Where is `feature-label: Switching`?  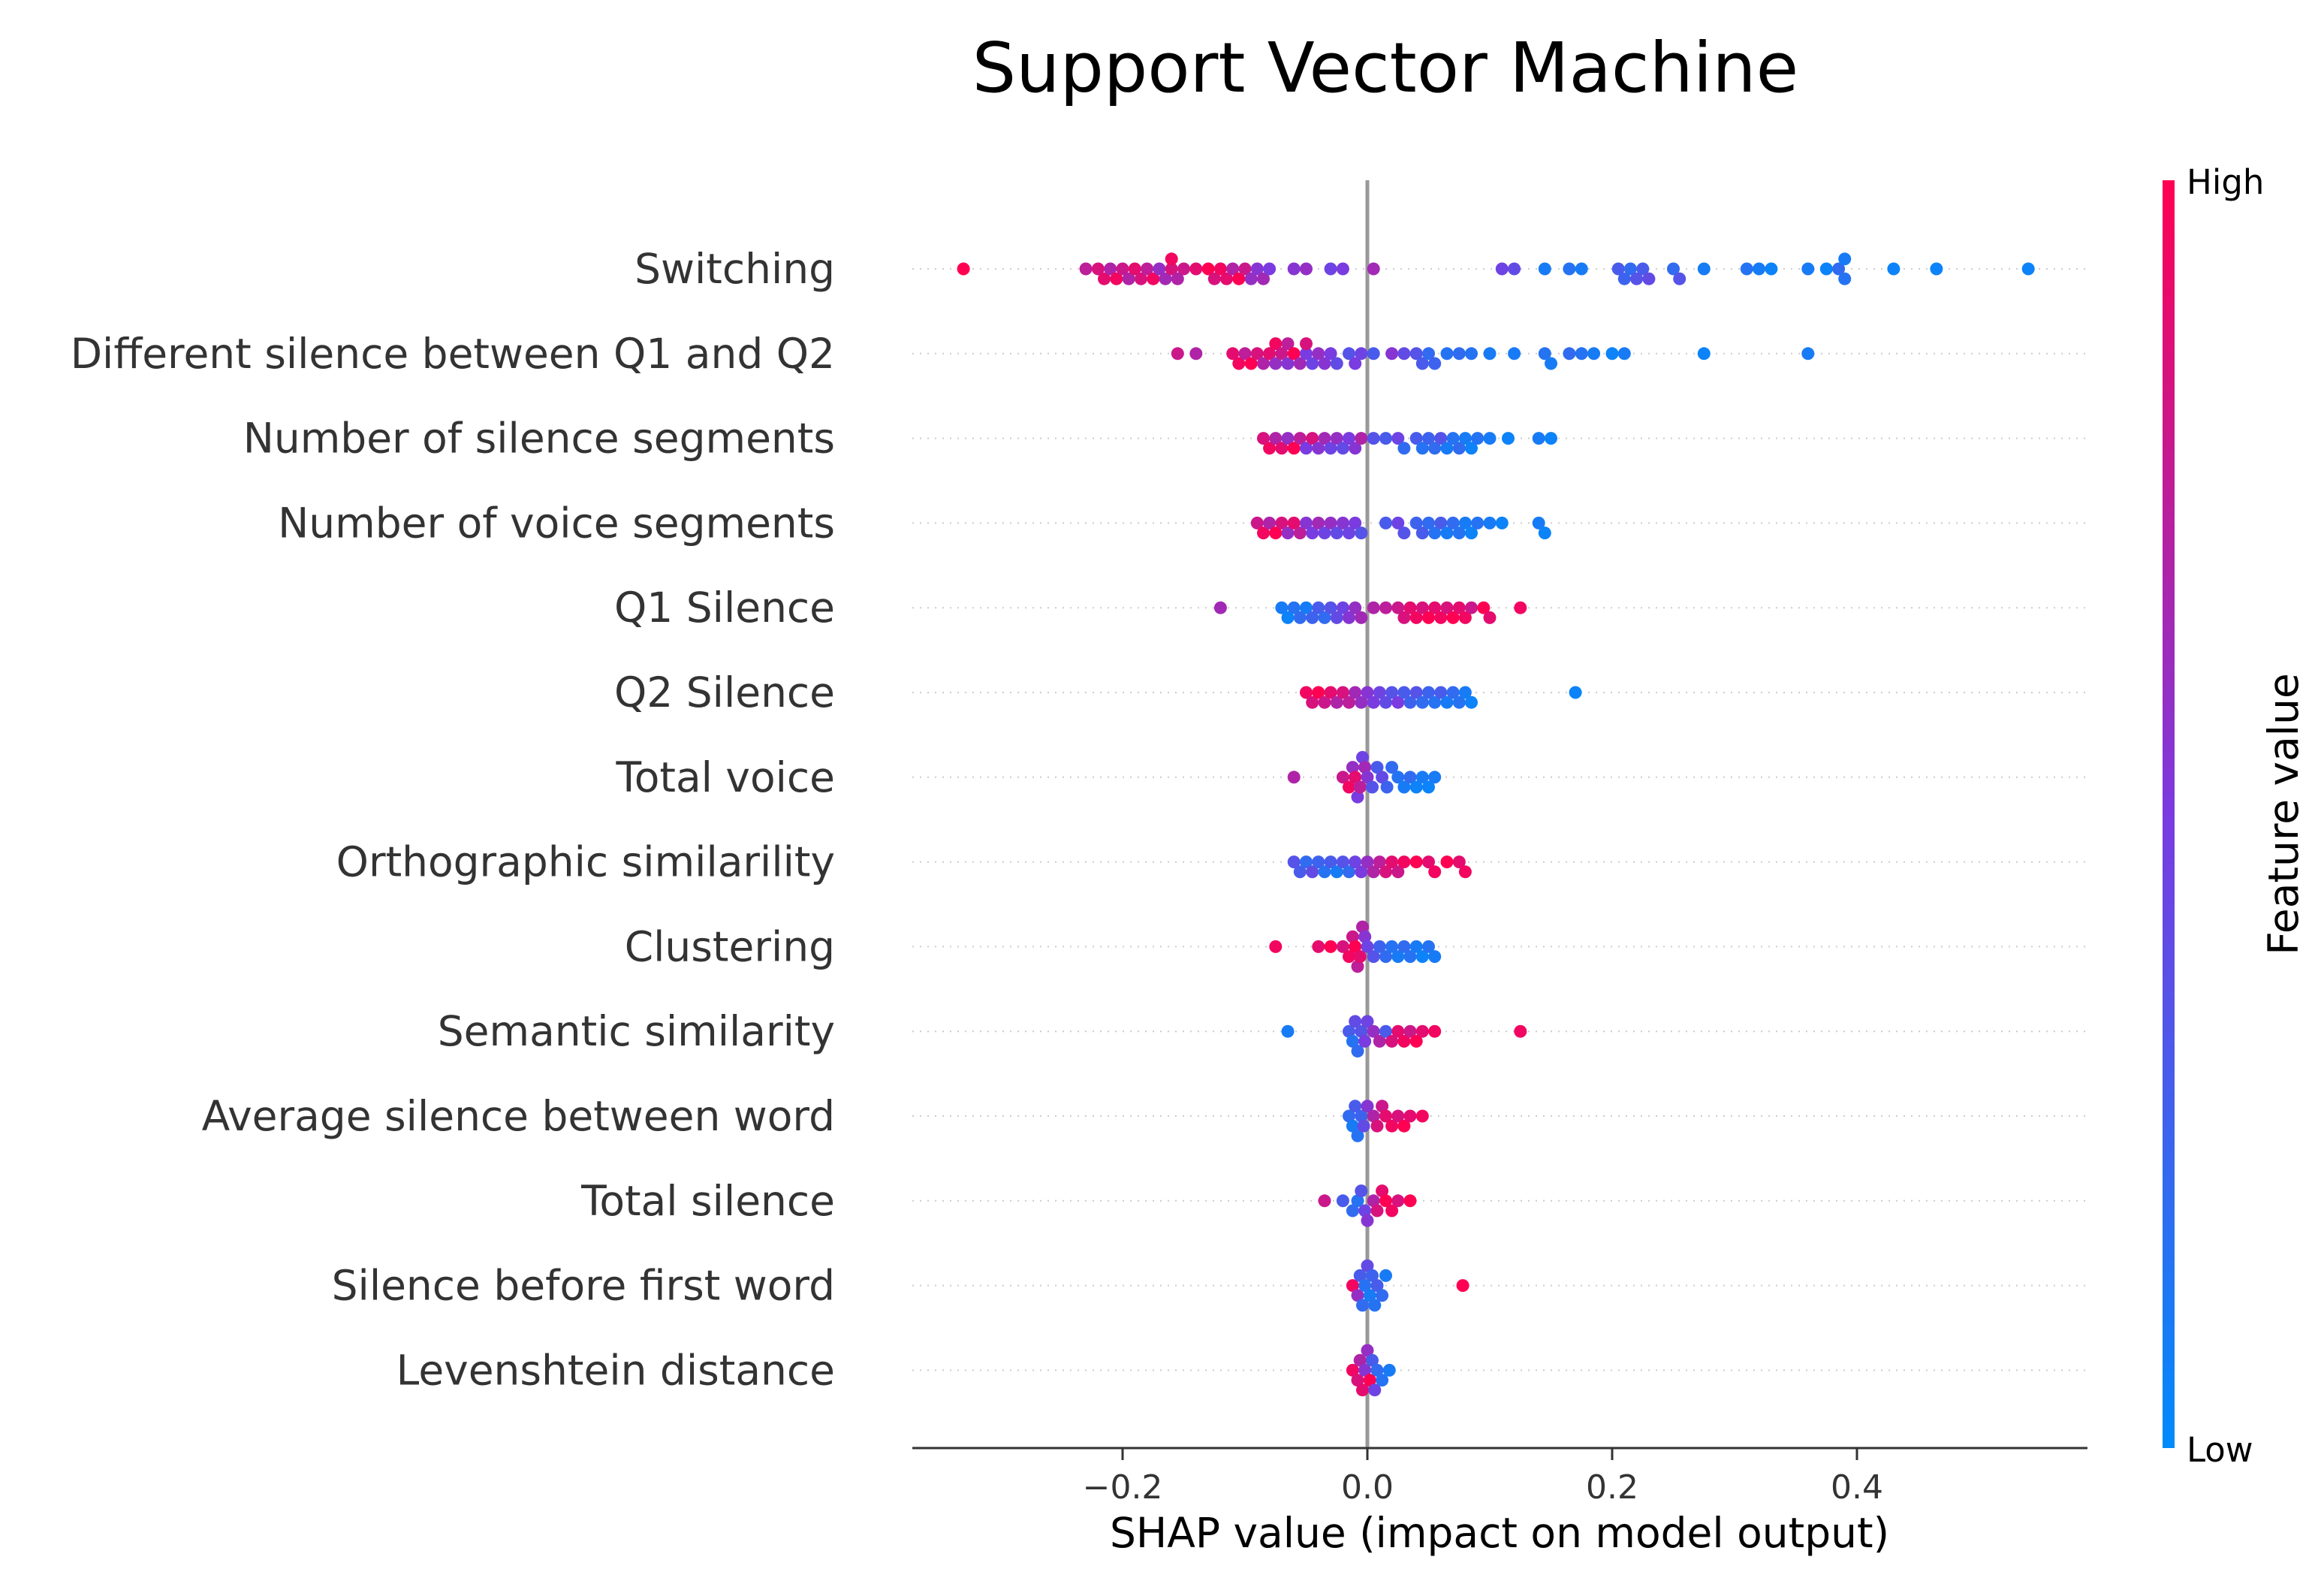
feature-label: Switching is located at coordinates (735, 269).